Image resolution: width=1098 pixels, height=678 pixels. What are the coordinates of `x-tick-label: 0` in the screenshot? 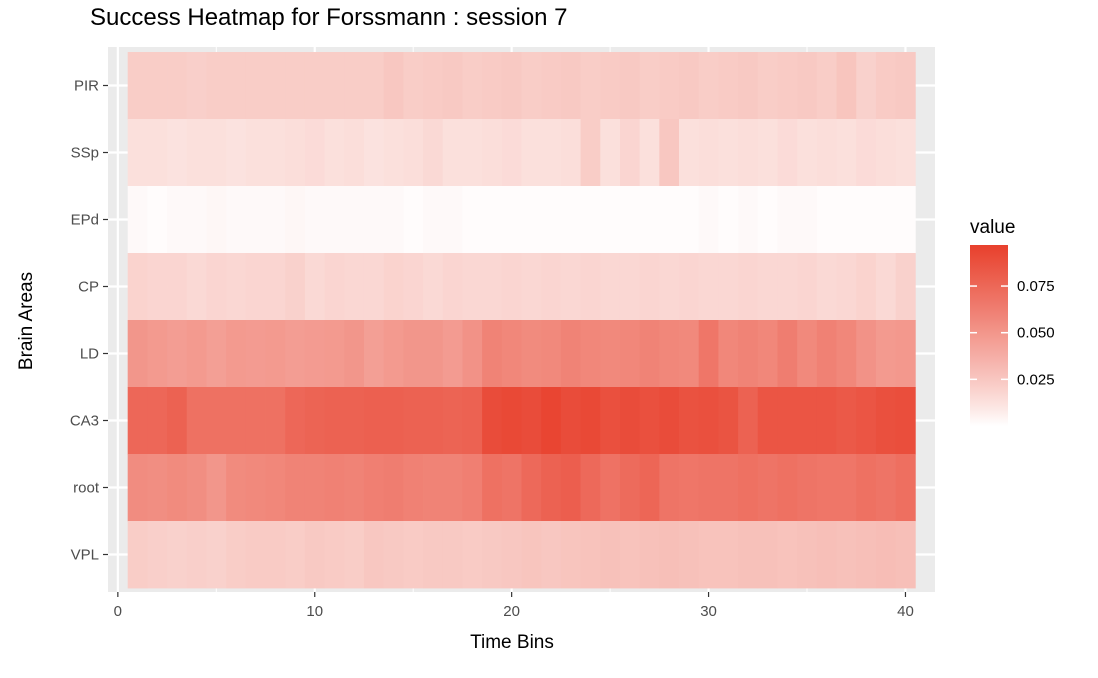 It's located at (118, 611).